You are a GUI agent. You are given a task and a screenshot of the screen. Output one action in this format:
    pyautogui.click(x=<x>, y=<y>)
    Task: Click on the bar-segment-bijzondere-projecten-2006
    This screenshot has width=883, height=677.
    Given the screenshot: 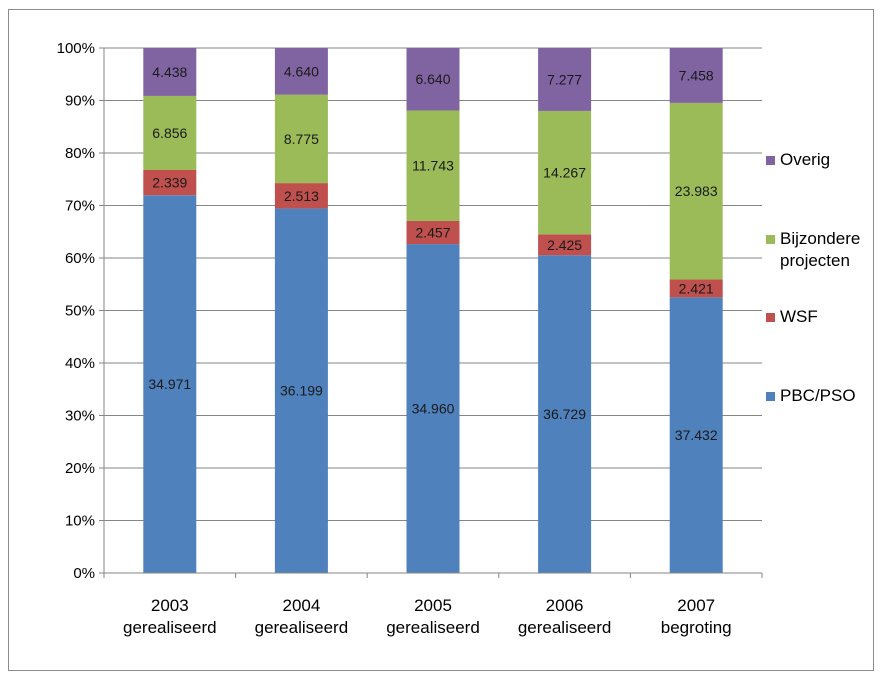 What is the action you would take?
    pyautogui.click(x=565, y=172)
    